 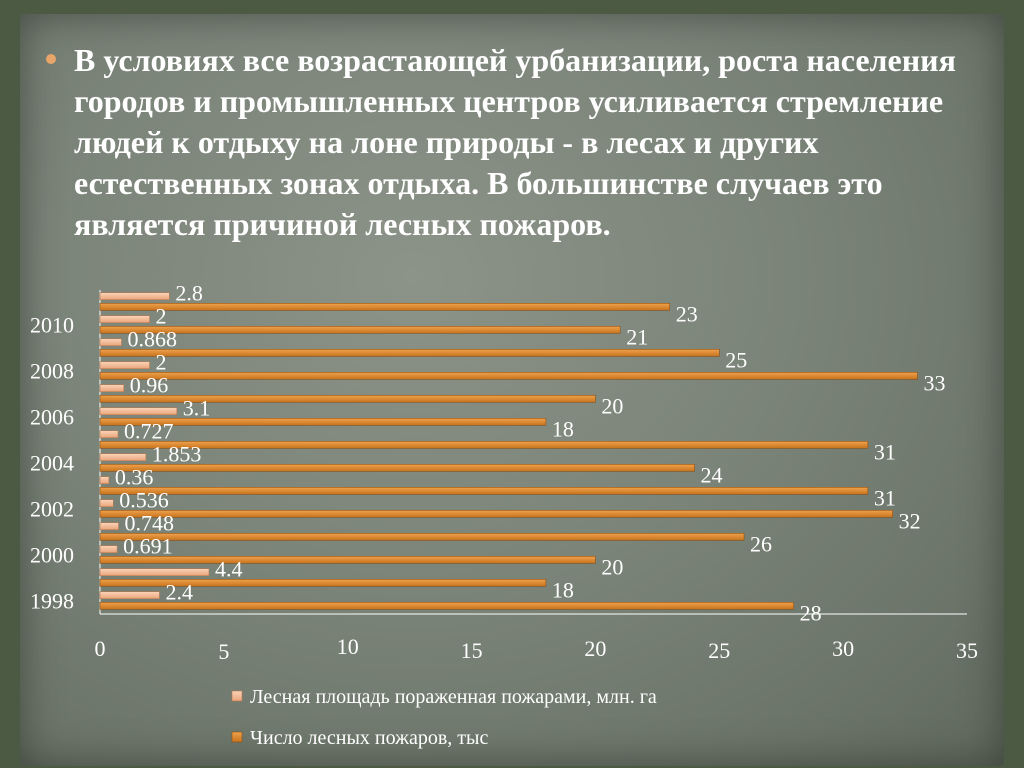 I want to click on data-label-fire-count: 33, so click(x=934, y=382).